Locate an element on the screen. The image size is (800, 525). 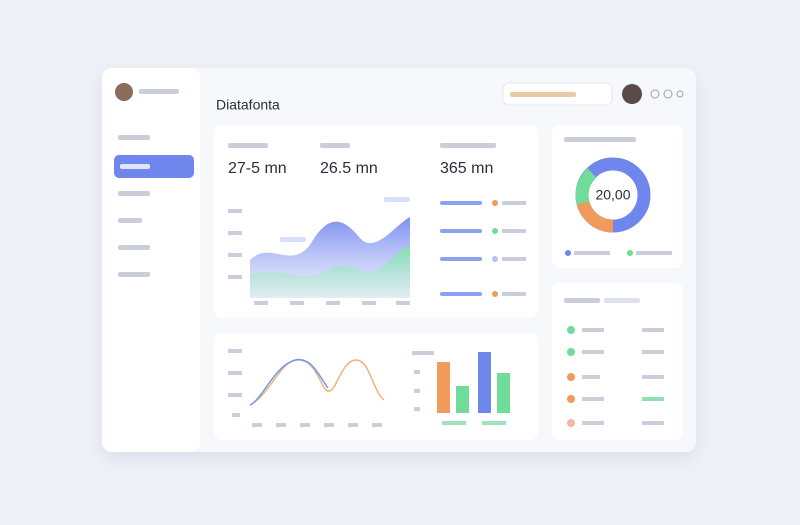
search-placeholder is located at coordinates (543, 94).